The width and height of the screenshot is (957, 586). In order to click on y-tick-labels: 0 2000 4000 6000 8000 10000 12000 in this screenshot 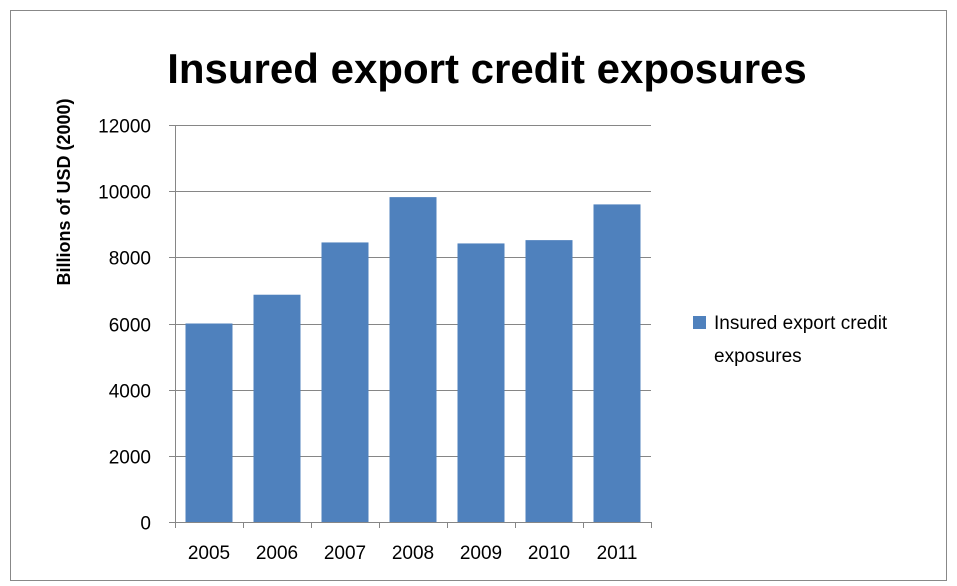, I will do `click(124, 326)`.